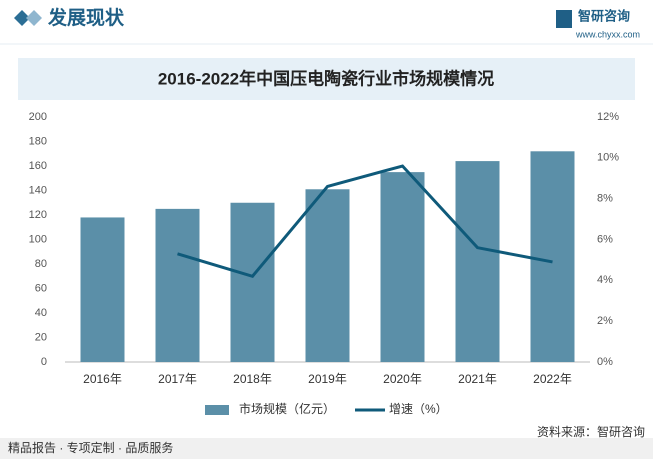  I want to click on x-tick-label: 2020年, so click(402, 379).